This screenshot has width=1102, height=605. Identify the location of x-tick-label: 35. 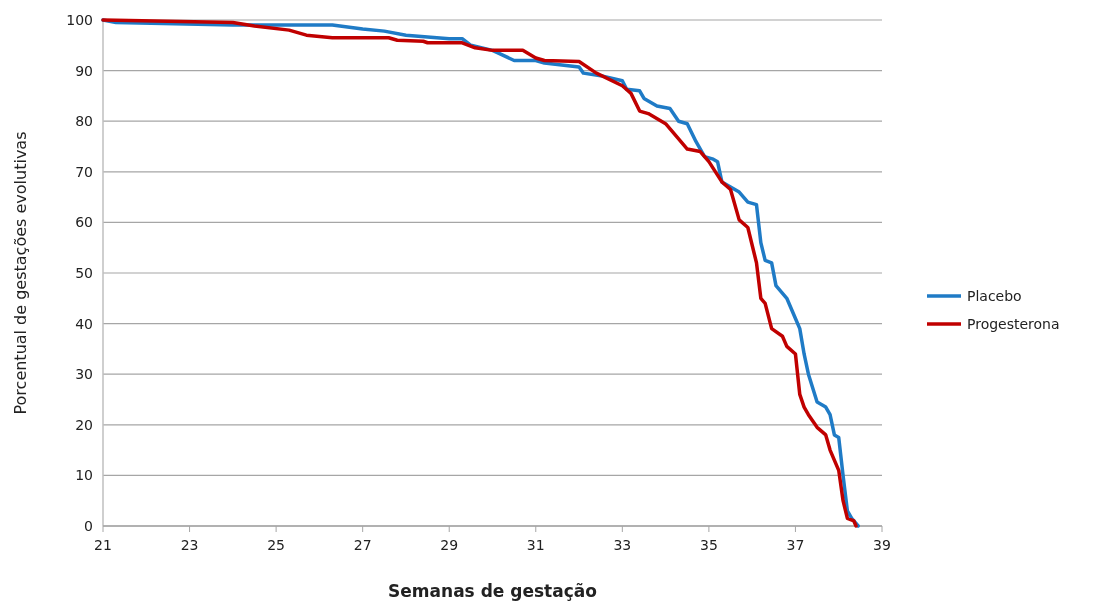
(708, 545).